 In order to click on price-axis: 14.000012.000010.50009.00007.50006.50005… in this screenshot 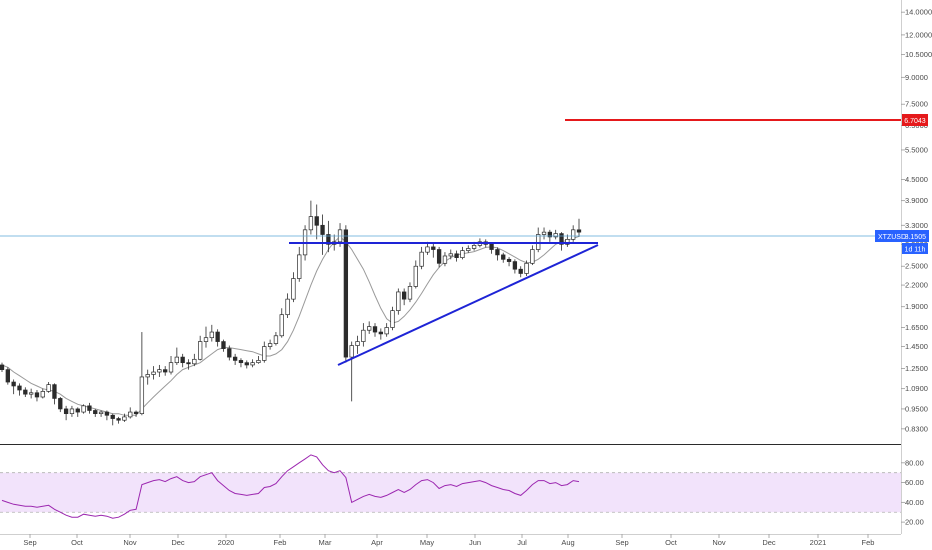, I will do `click(916, 221)`.